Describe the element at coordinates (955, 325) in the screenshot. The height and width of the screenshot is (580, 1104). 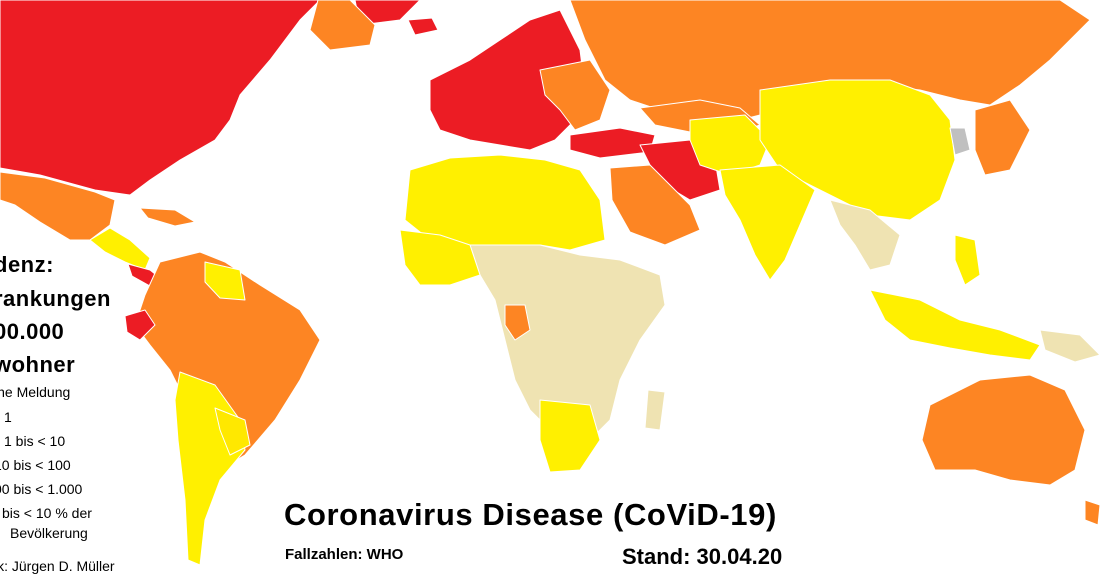
I see `region-malaysia-indonesia` at that location.